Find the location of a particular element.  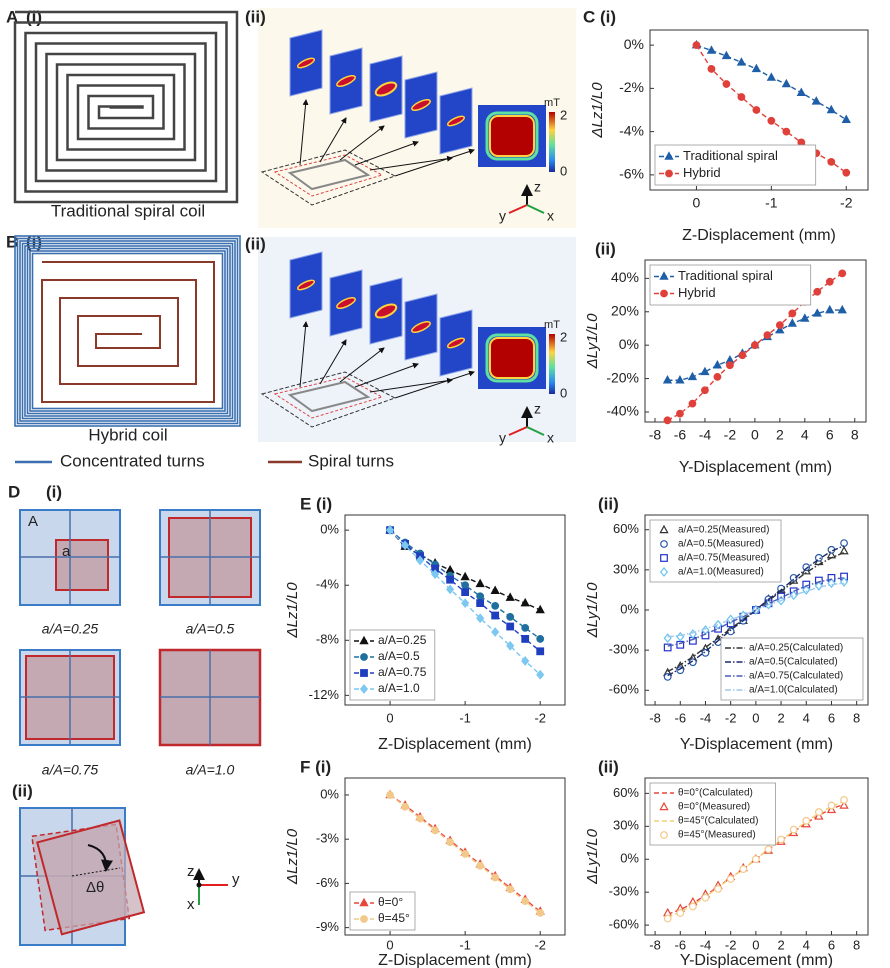

legend-label: θ=0°(Calculated) is located at coordinates (715, 793).